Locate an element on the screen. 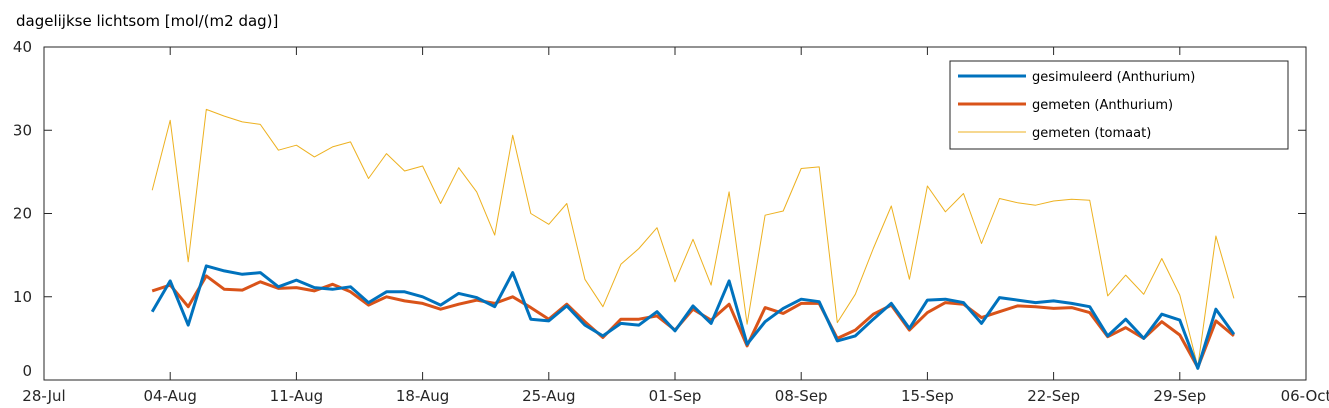  y-tick-label: 20 is located at coordinates (22, 214).